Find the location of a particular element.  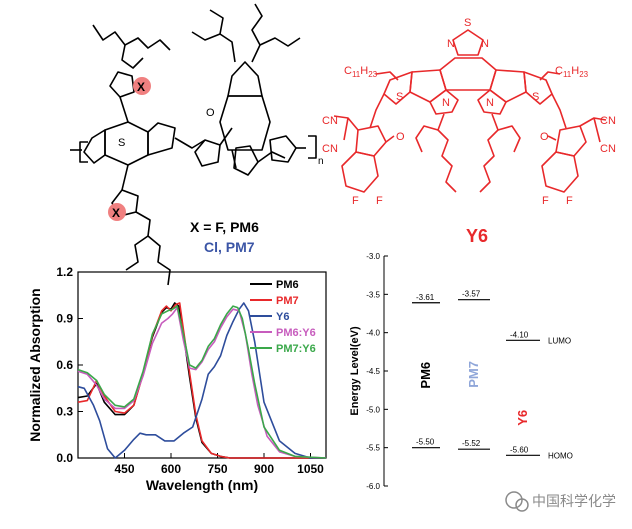

y6-left-pyrrole is located at coordinates (444, 102).